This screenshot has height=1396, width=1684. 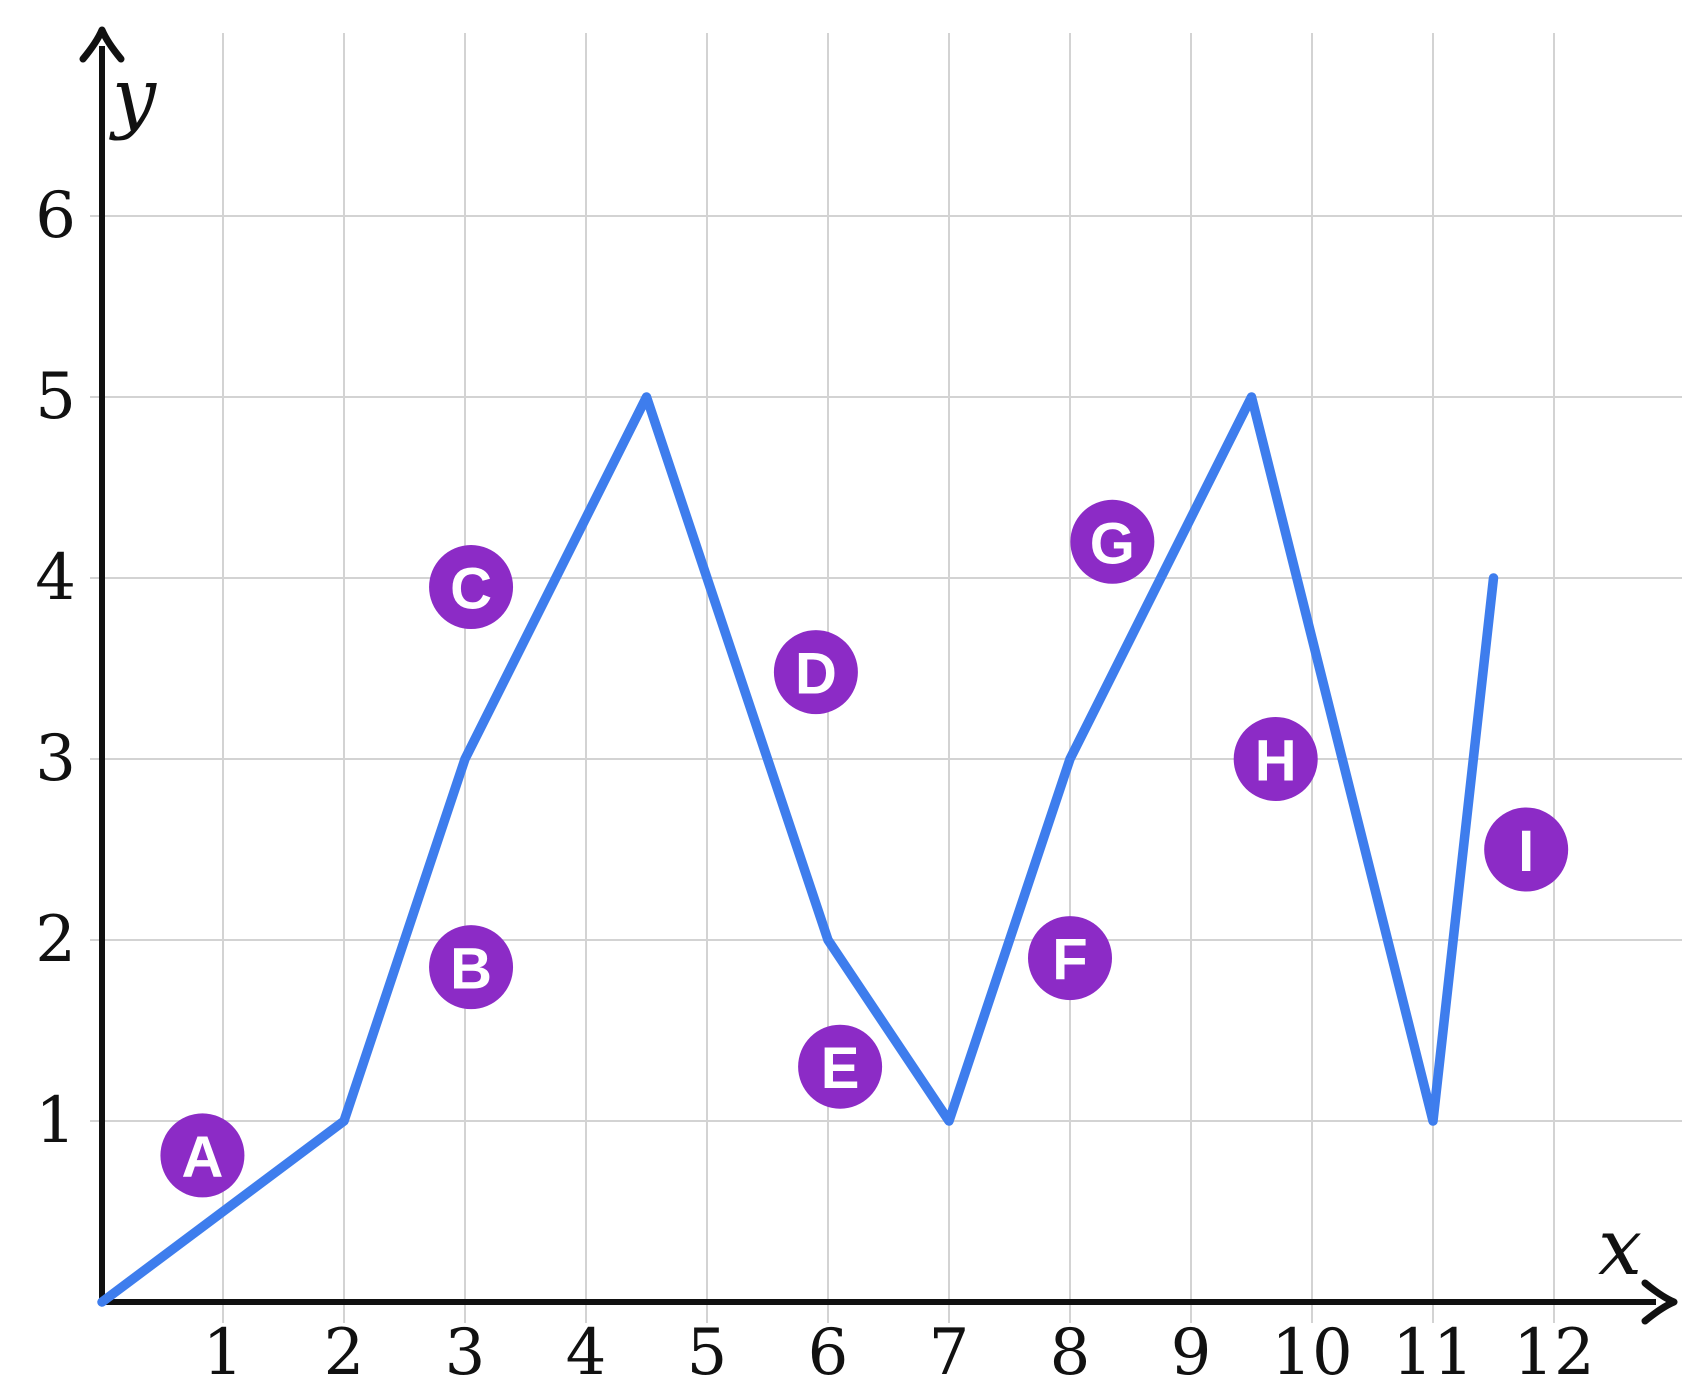 What do you see at coordinates (1191, 1353) in the screenshot?
I see `x-tick-label-9: 9` at bounding box center [1191, 1353].